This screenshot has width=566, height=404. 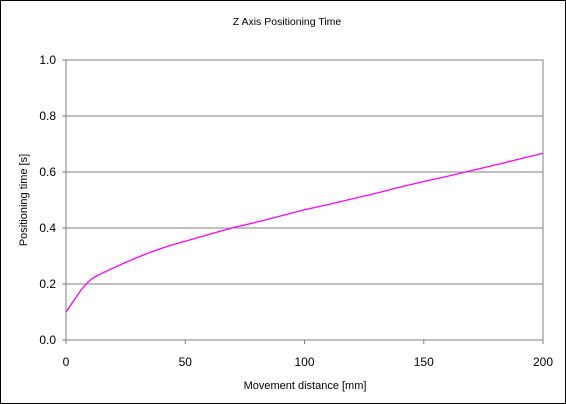 I want to click on x-tick-label: 50, so click(x=186, y=362).